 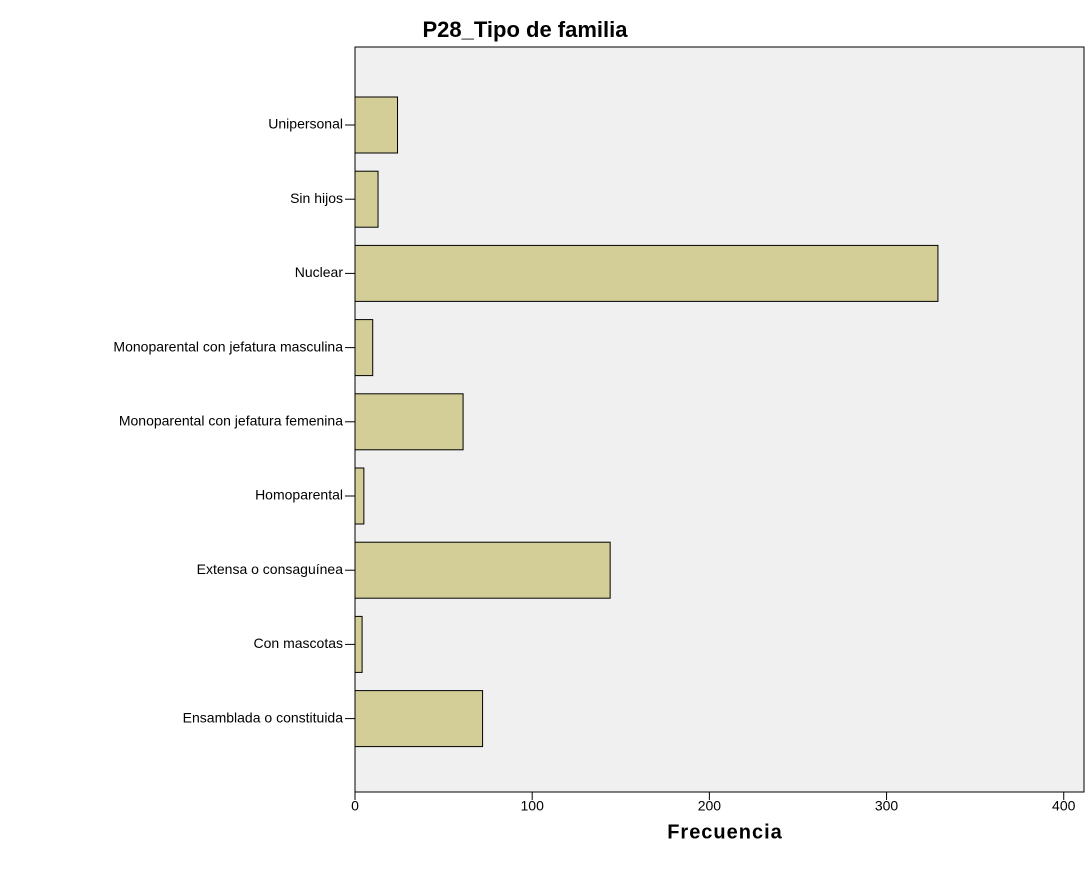 I want to click on x-tick-label: 100, so click(x=533, y=806).